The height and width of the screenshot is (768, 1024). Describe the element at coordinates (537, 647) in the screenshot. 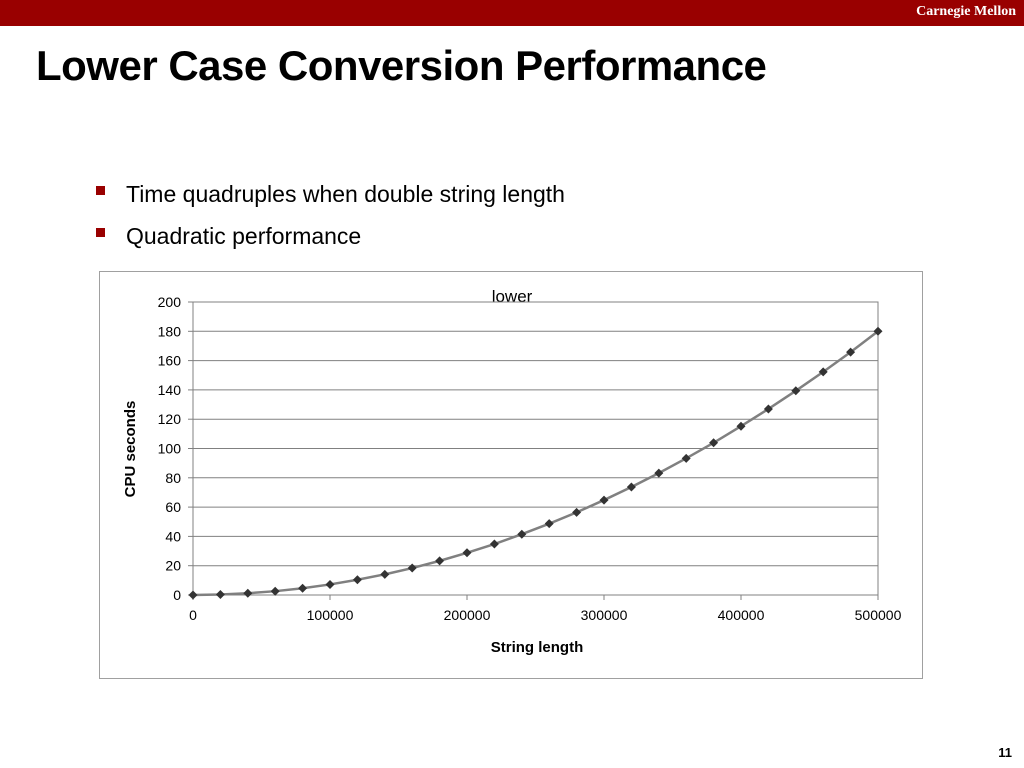

I see `x-axis-label: String length` at that location.